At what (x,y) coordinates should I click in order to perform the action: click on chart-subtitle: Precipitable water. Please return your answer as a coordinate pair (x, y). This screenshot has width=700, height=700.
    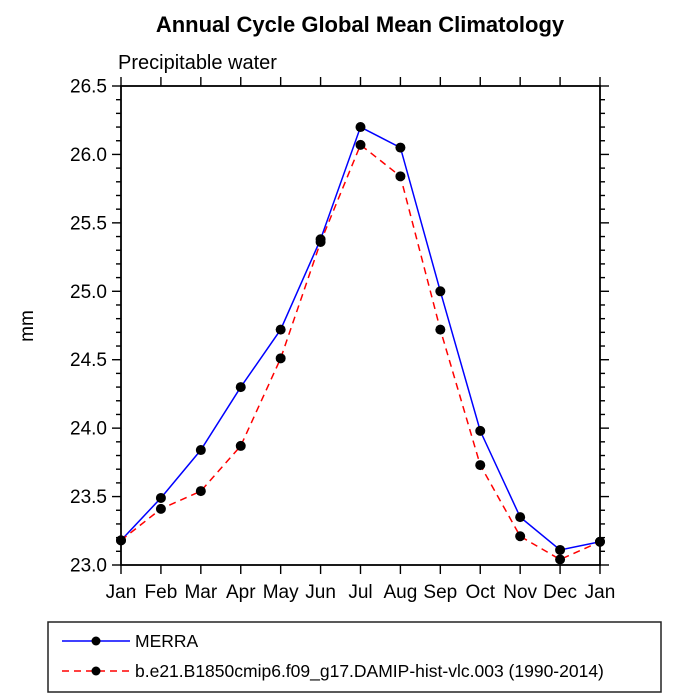
    Looking at the image, I should click on (197, 63).